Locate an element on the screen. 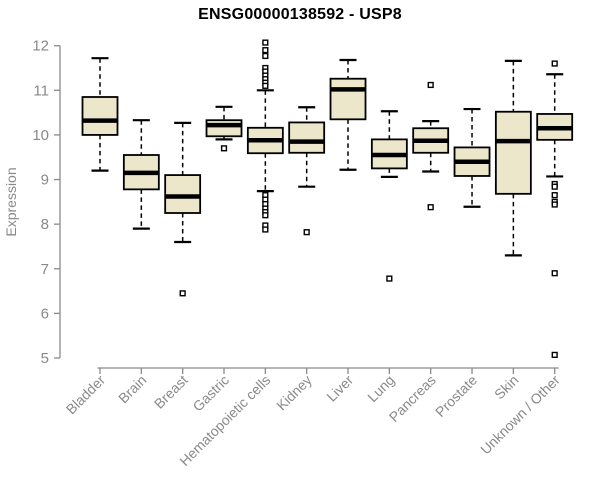 The image size is (600, 500). x-tick-label: Liver is located at coordinates (339, 388).